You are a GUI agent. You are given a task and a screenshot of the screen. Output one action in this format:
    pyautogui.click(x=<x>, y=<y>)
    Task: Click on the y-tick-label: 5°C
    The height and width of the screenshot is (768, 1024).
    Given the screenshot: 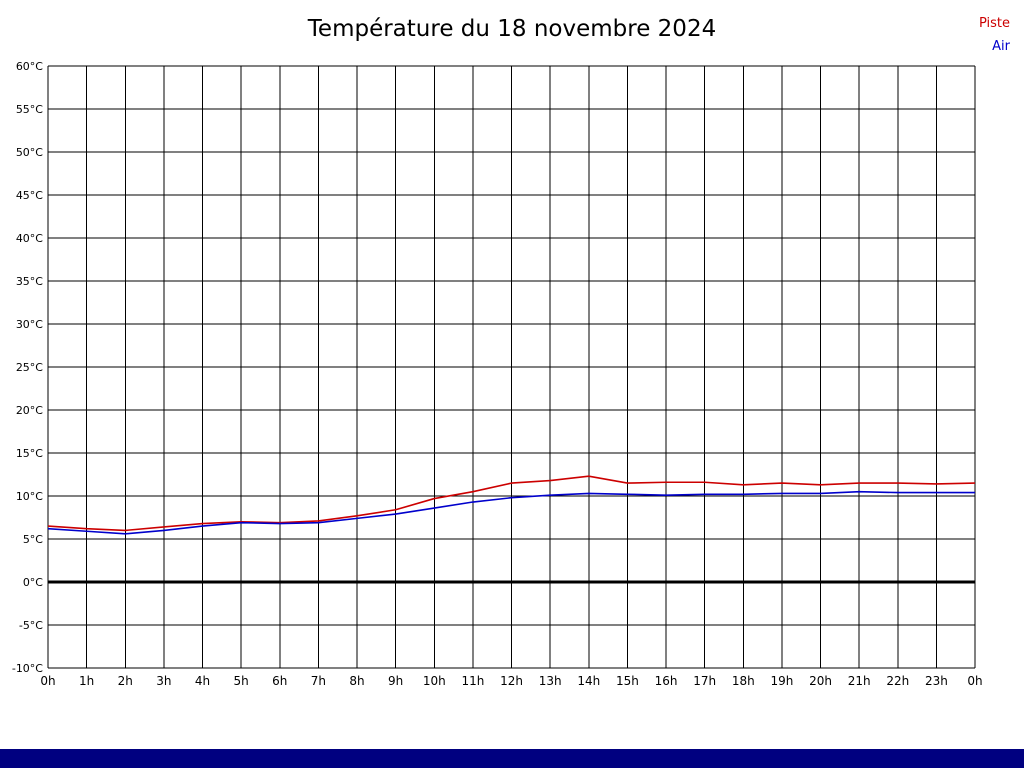 What is the action you would take?
    pyautogui.click(x=33, y=539)
    